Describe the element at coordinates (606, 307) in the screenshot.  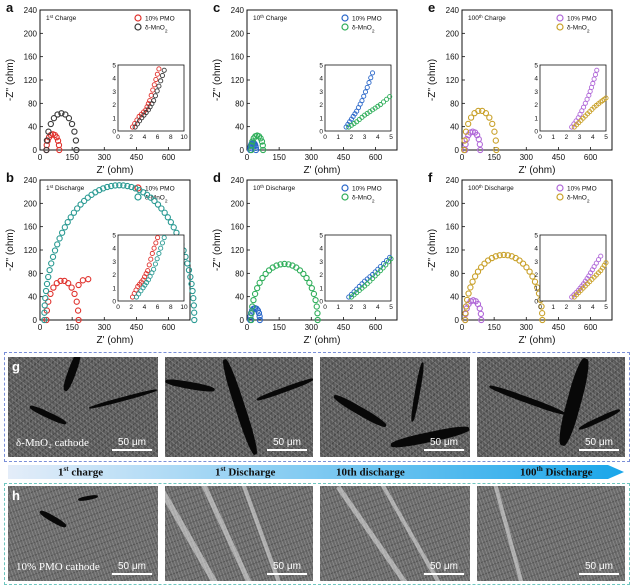
I see `inset-x-tick-label: 5` at that location.